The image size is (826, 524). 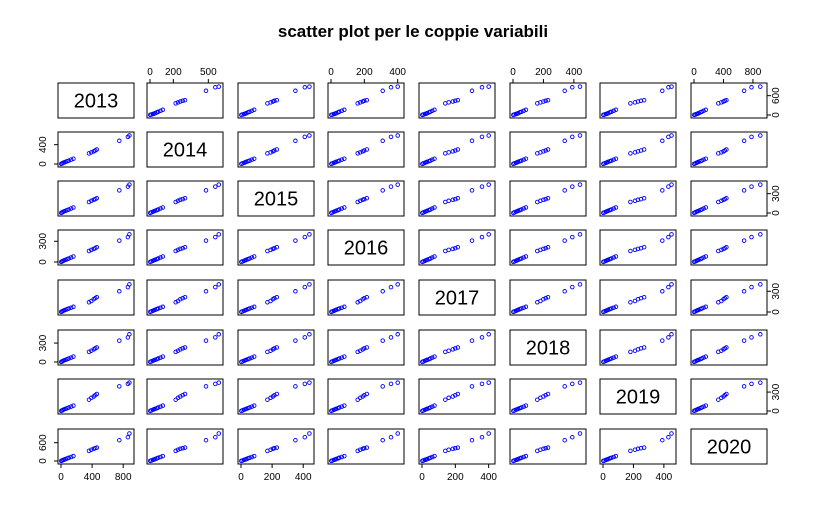 I want to click on panel-2019-2019: 2019, so click(x=638, y=396).